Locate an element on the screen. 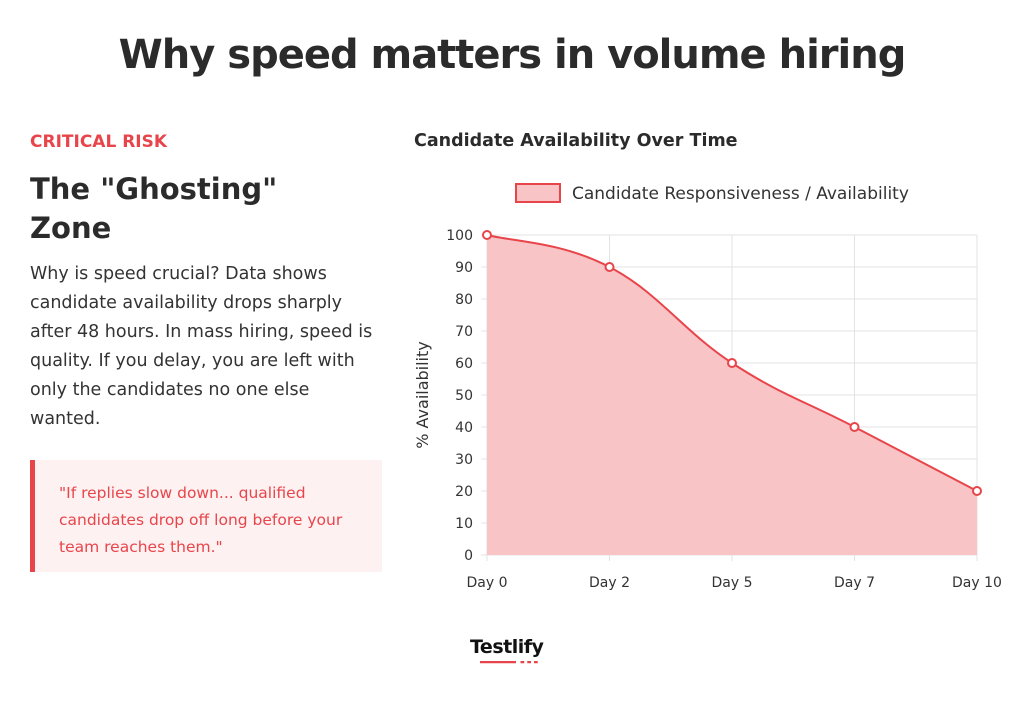  y-tick-label: 50 is located at coordinates (464, 396).